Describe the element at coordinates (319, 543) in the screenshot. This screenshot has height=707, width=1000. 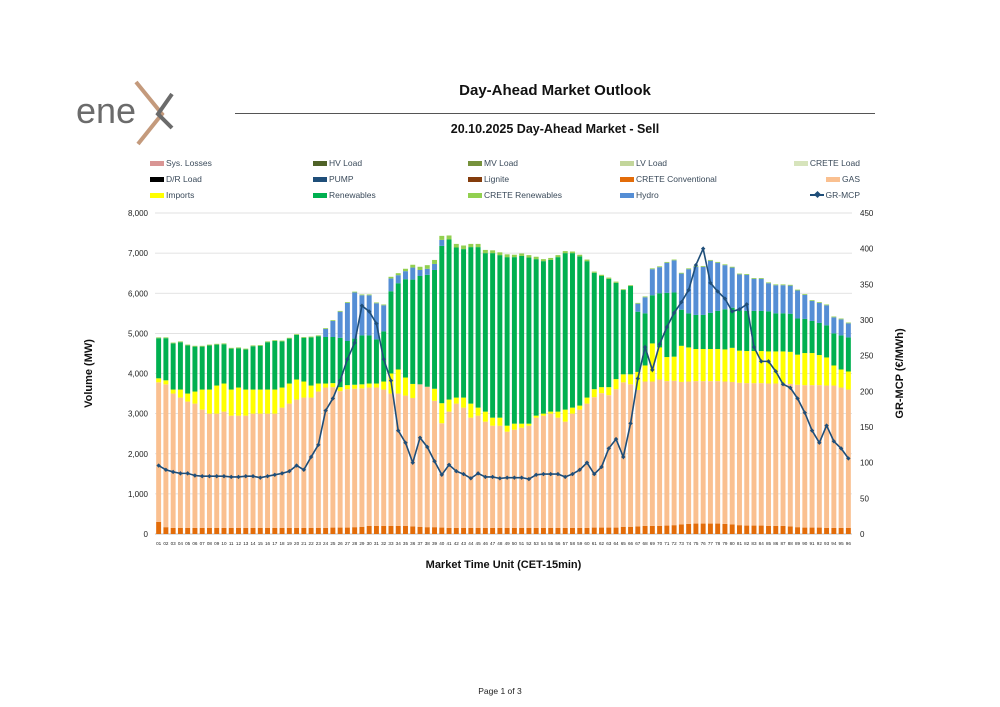
I see `x-tick-label: 23` at that location.